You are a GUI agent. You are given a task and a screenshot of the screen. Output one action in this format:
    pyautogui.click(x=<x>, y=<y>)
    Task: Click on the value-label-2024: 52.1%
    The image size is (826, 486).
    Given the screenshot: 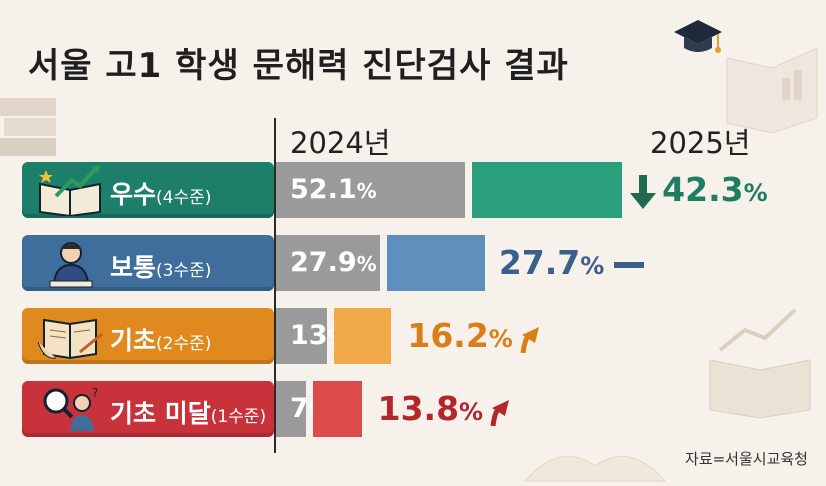 What is the action you would take?
    pyautogui.click(x=333, y=189)
    